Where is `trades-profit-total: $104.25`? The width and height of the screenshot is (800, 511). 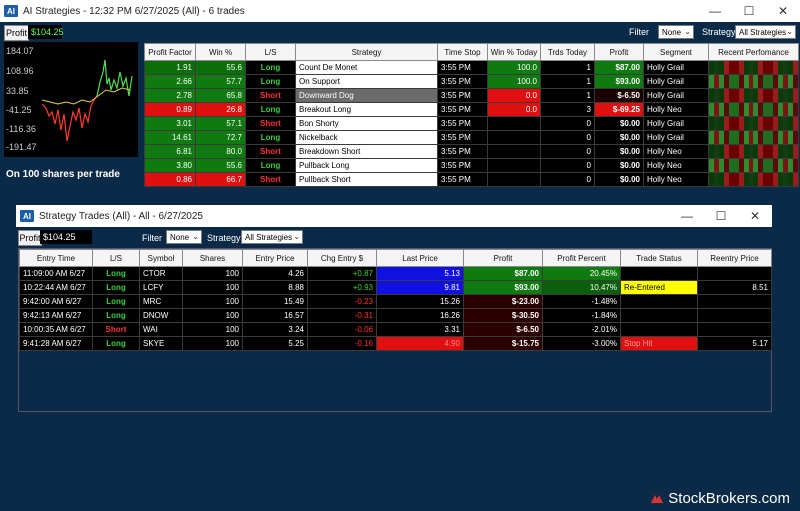
trades-profit-total: $104.25 is located at coordinates (66, 237).